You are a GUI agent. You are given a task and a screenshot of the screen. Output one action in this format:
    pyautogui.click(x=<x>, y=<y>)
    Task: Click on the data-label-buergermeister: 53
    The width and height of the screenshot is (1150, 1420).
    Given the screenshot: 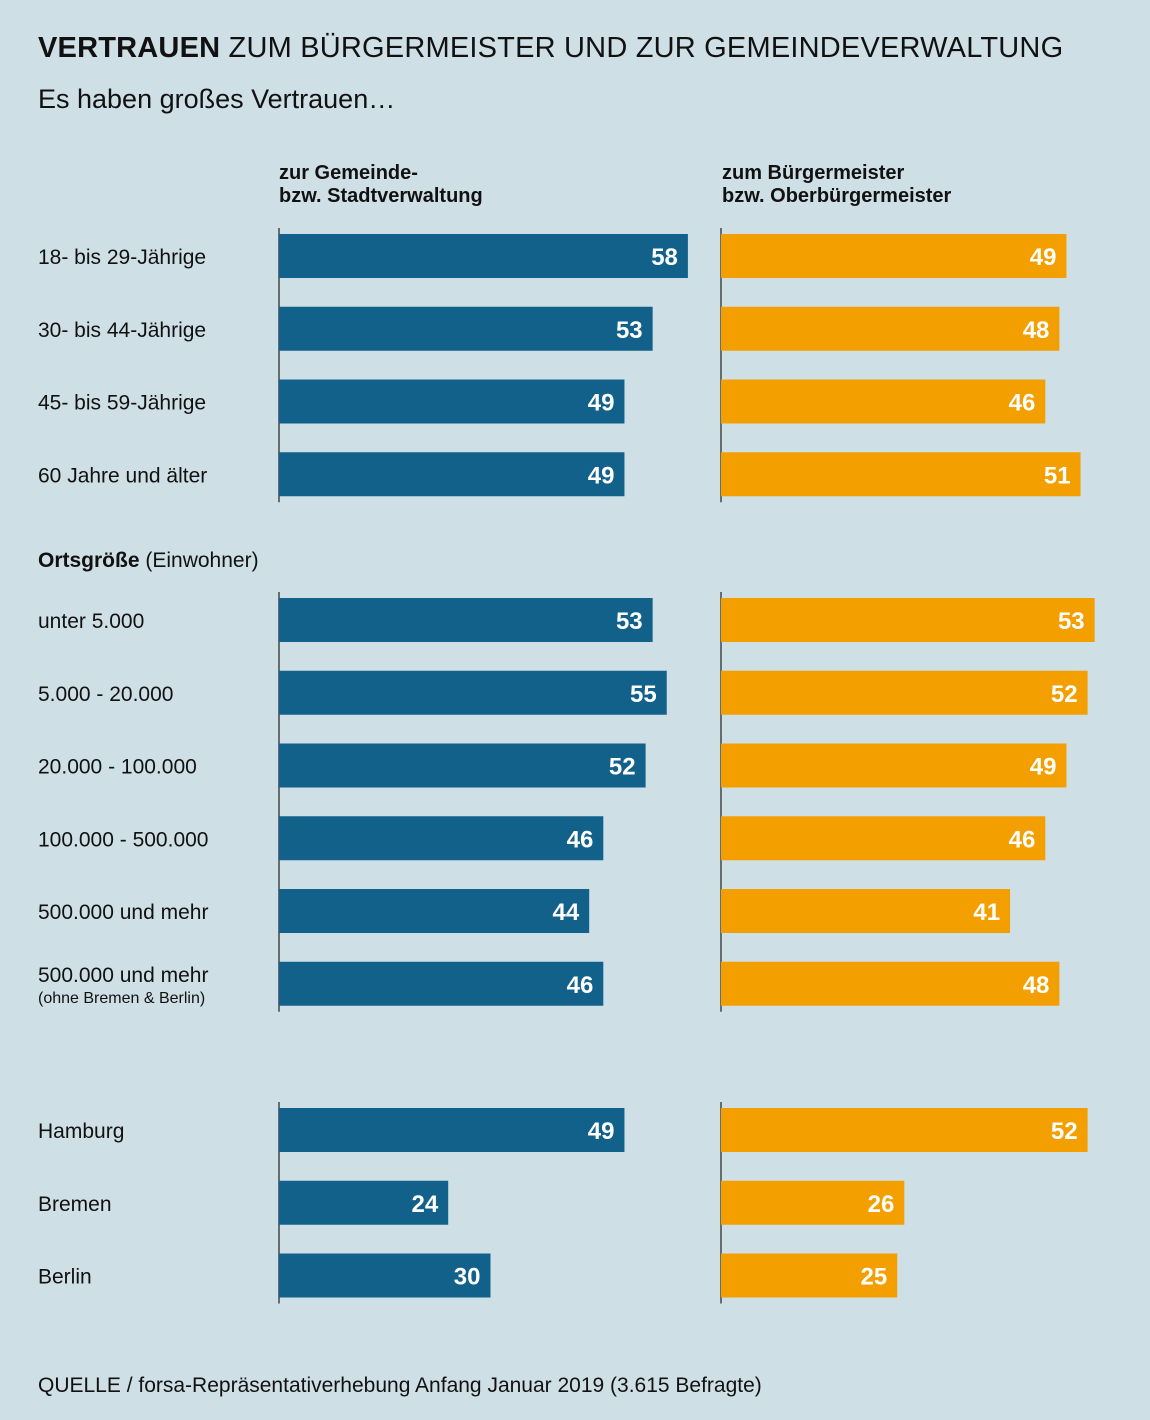 What is the action you would take?
    pyautogui.click(x=1071, y=621)
    